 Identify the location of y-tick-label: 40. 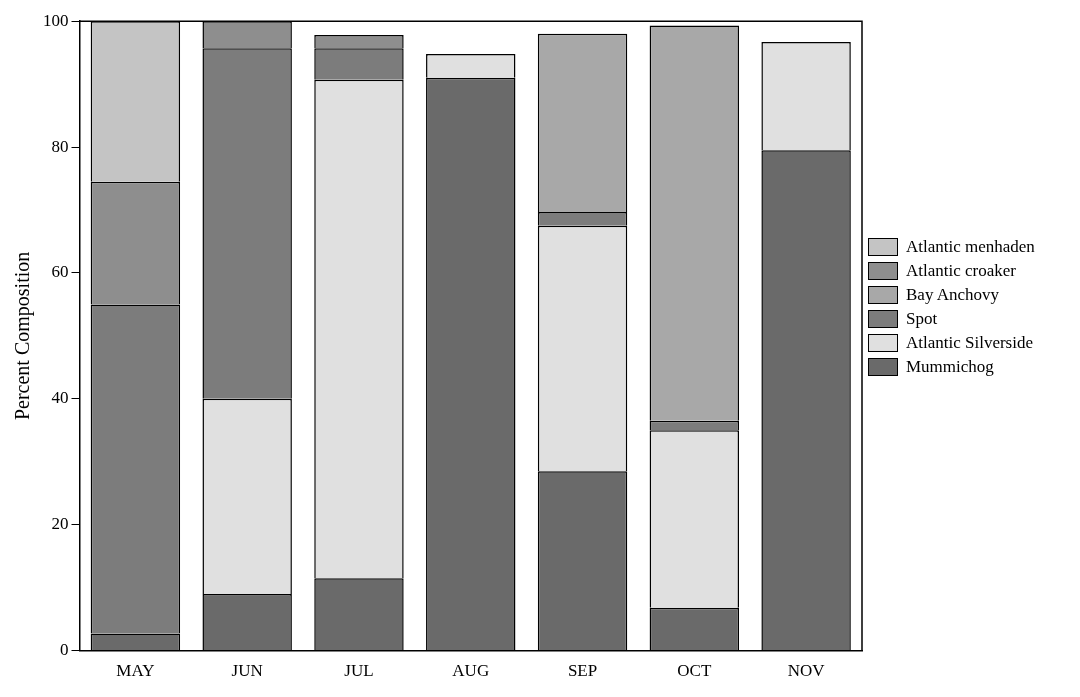
(60, 398).